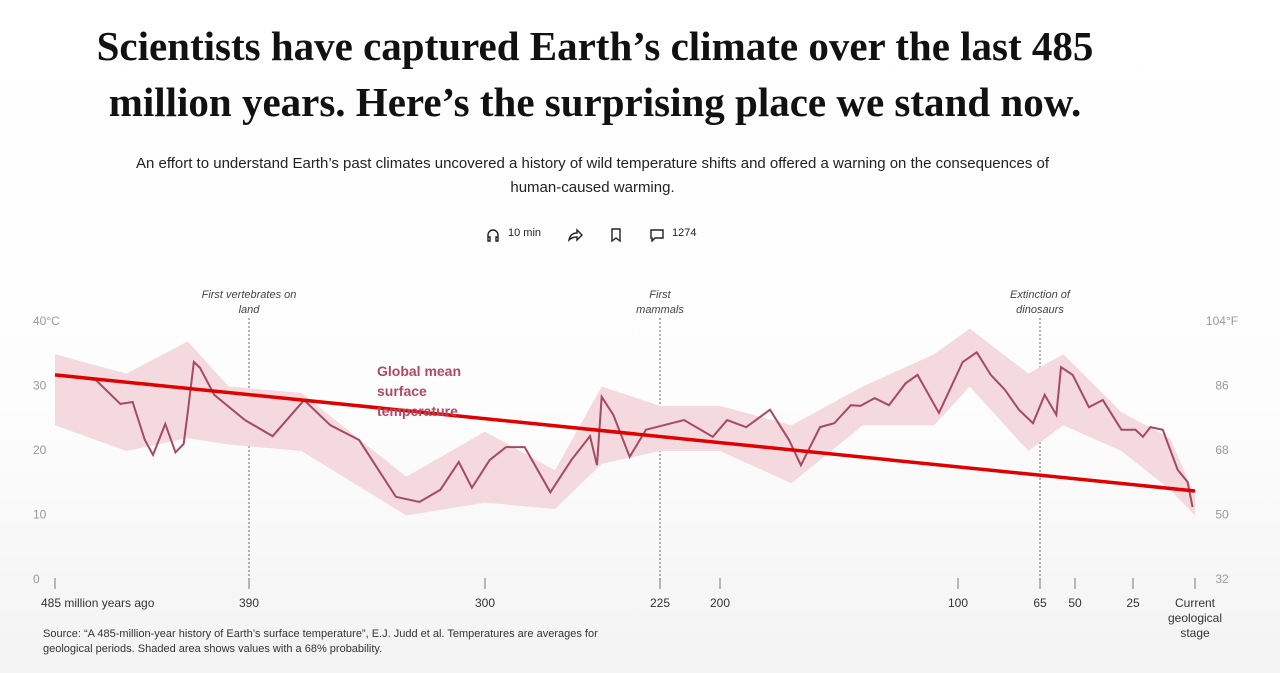  I want to click on y-tick-label: 40°C, so click(46, 321).